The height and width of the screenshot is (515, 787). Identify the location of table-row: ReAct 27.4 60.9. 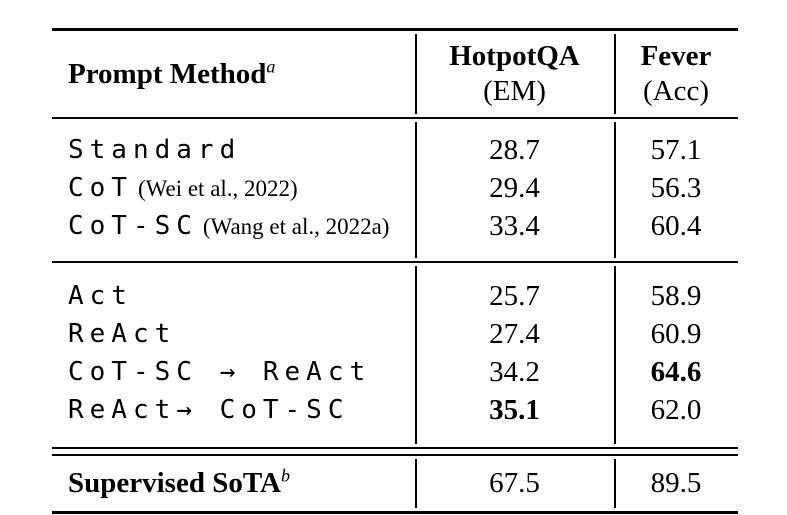
(395, 336).